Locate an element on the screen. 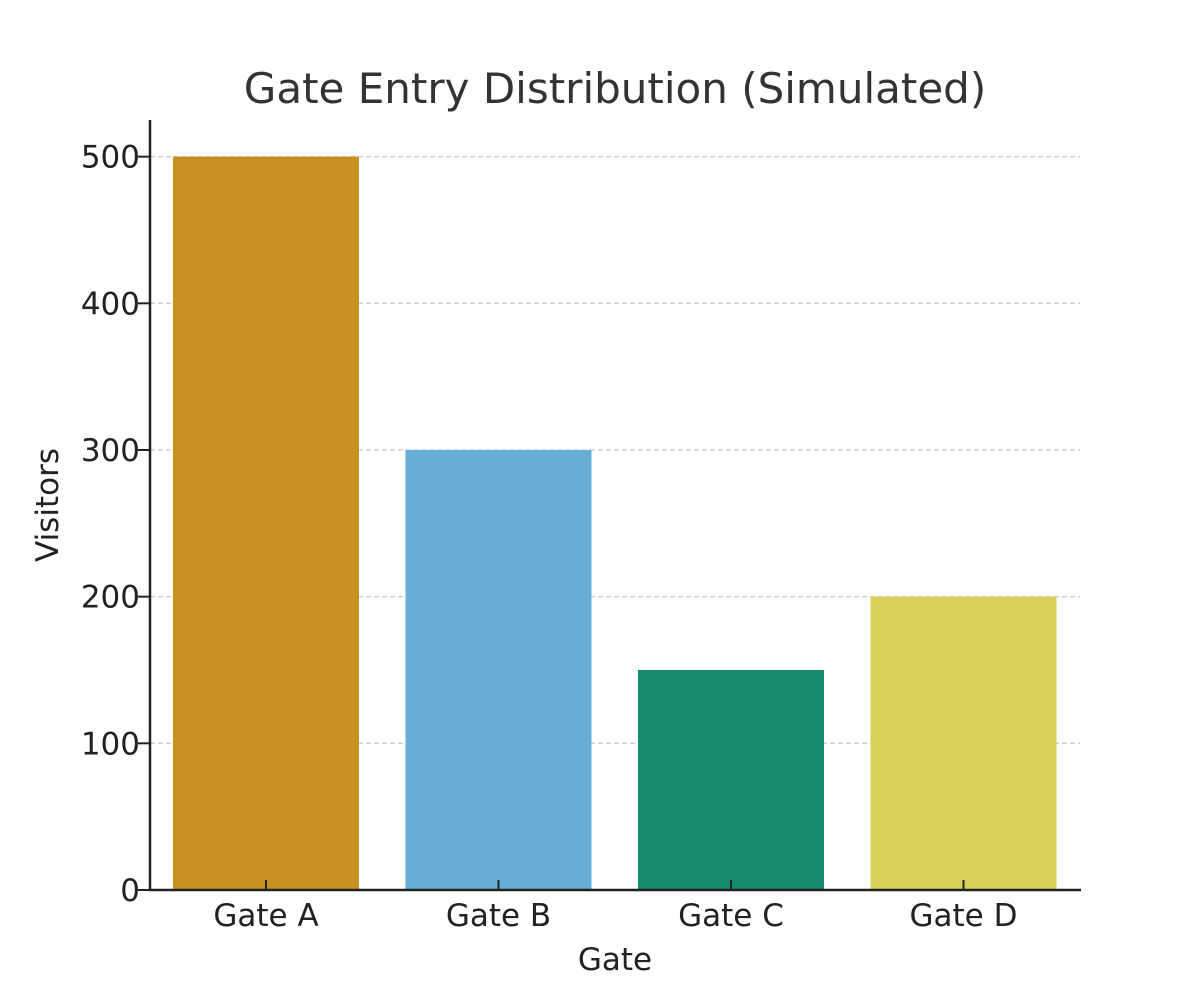  y-axis-ticks: 0 100 200 300 400 500 is located at coordinates (115, 524).